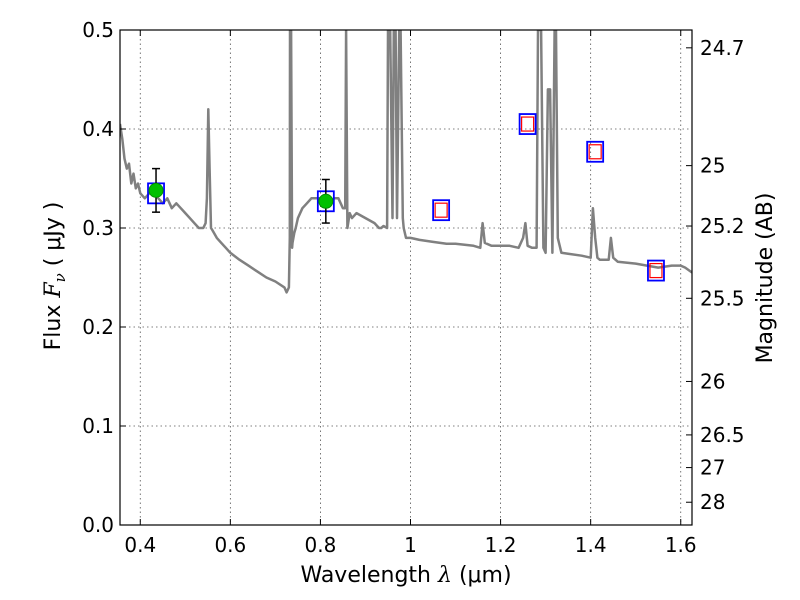 This screenshot has width=800, height=600. What do you see at coordinates (681, 545) in the screenshot?
I see `x-tick-label: 1.6` at bounding box center [681, 545].